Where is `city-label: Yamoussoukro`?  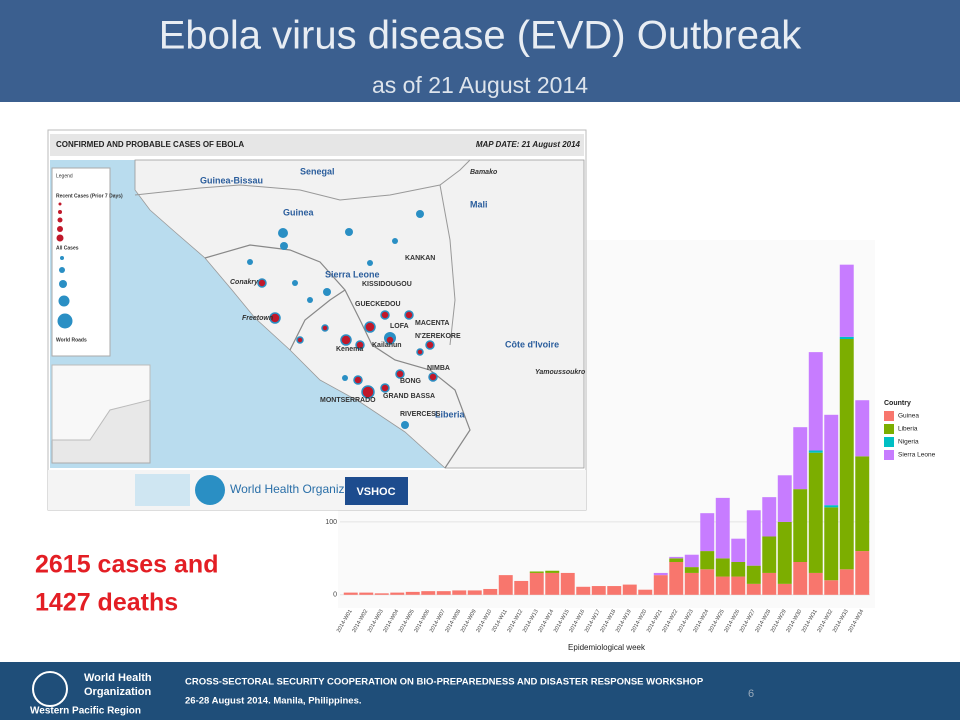
city-label: Yamoussoukro is located at coordinates (560, 372).